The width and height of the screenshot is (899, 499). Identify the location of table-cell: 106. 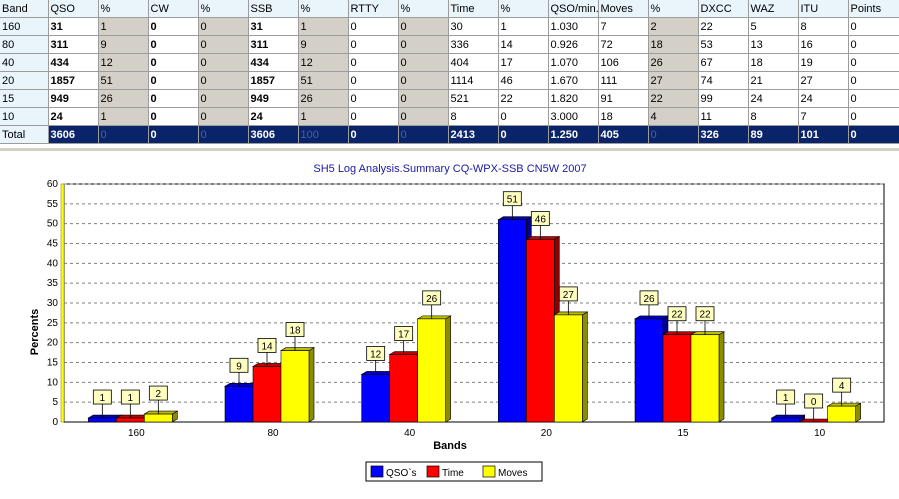
(623, 62).